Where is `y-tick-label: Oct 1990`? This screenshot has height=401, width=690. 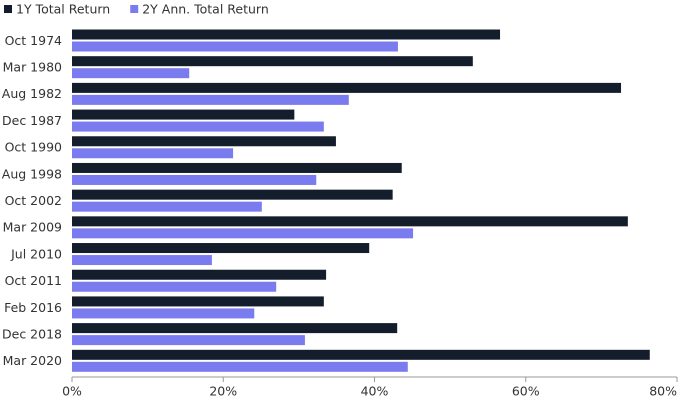
y-tick-label: Oct 1990 is located at coordinates (33, 147).